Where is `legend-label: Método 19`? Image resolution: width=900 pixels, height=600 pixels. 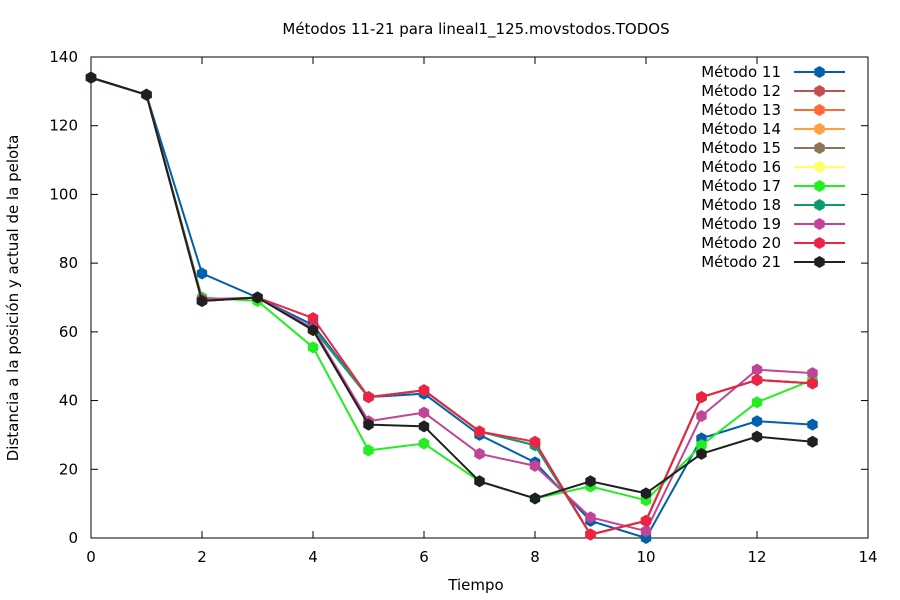 legend-label: Método 19 is located at coordinates (741, 224).